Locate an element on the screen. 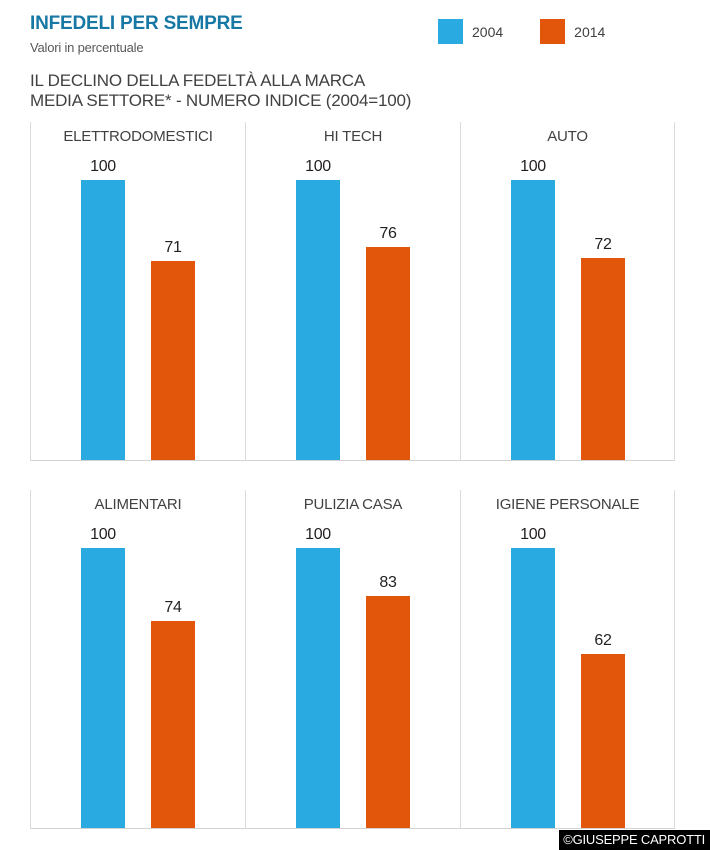 The width and height of the screenshot is (710, 850). panel-plot: 100 83 is located at coordinates (353, 671).